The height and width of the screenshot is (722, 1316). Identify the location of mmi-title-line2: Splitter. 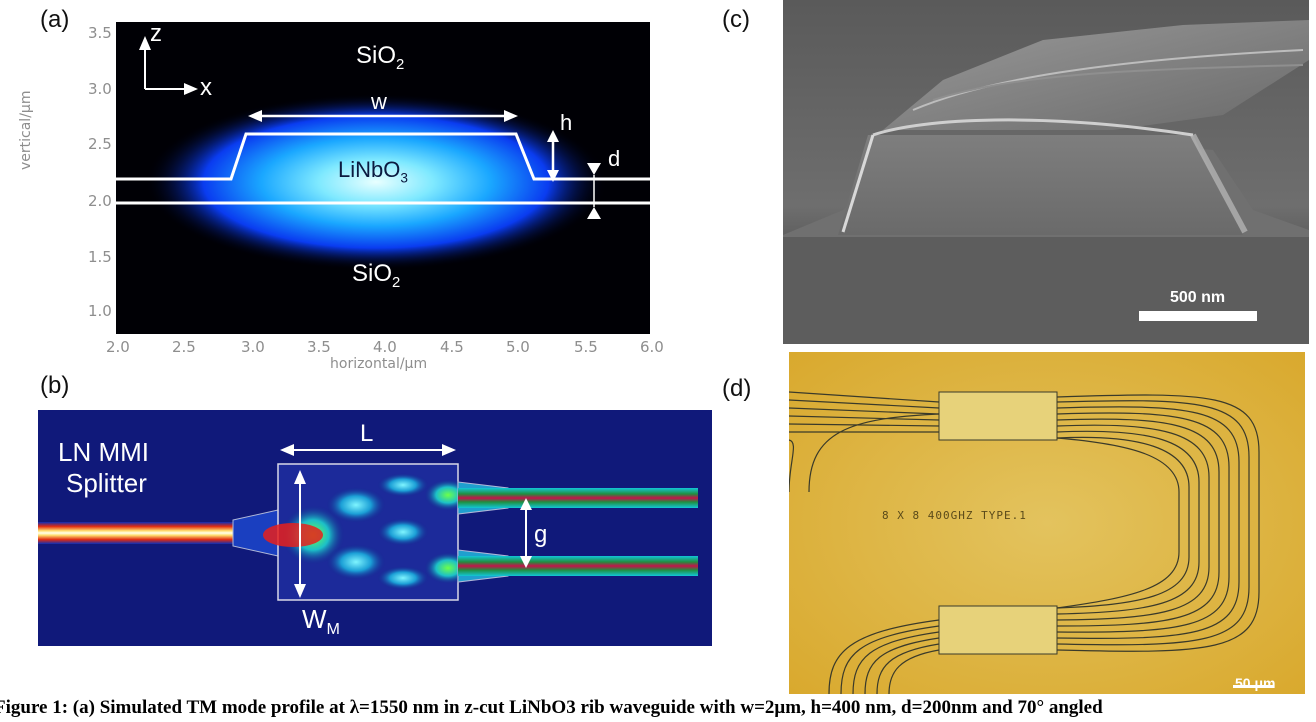
(106, 483).